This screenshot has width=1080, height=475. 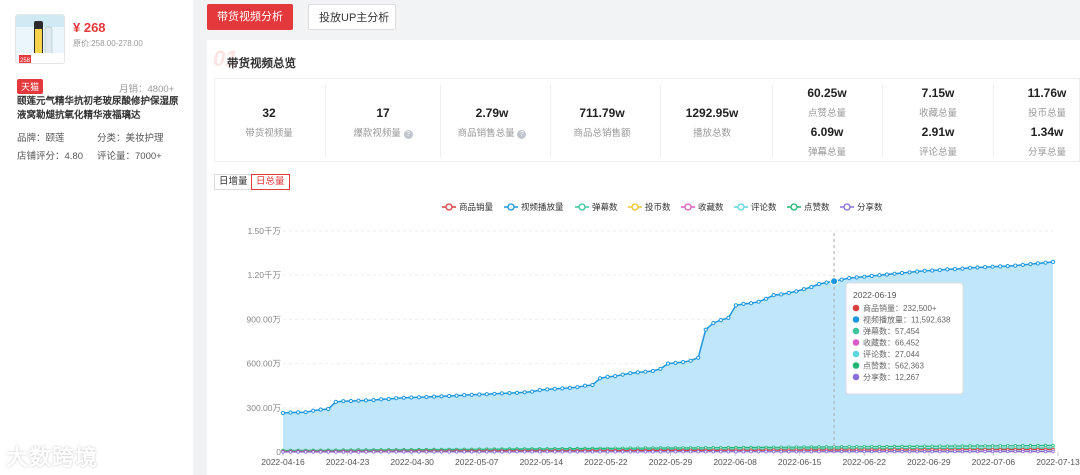 What do you see at coordinates (130, 137) in the screenshot?
I see `category-info: 分类：美妆护理` at bounding box center [130, 137].